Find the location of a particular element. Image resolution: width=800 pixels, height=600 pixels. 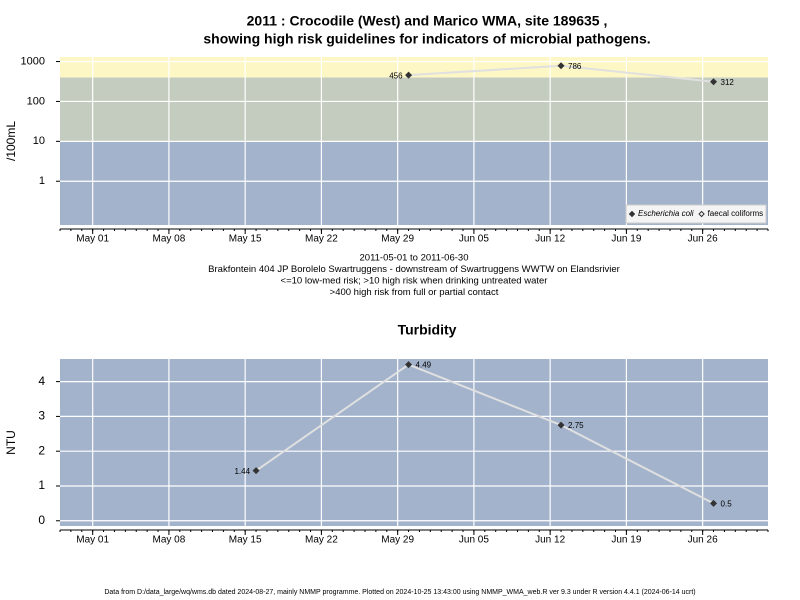

data-label: 2.75 is located at coordinates (576, 425).